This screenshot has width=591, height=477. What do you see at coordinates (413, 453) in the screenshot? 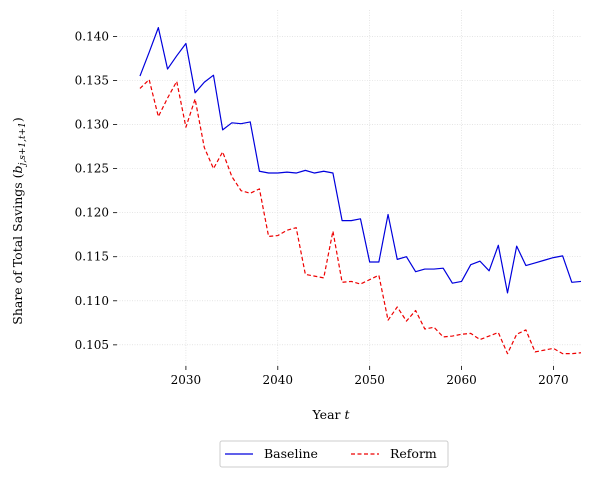
I see `legend-label-reform: Reform` at bounding box center [413, 453].